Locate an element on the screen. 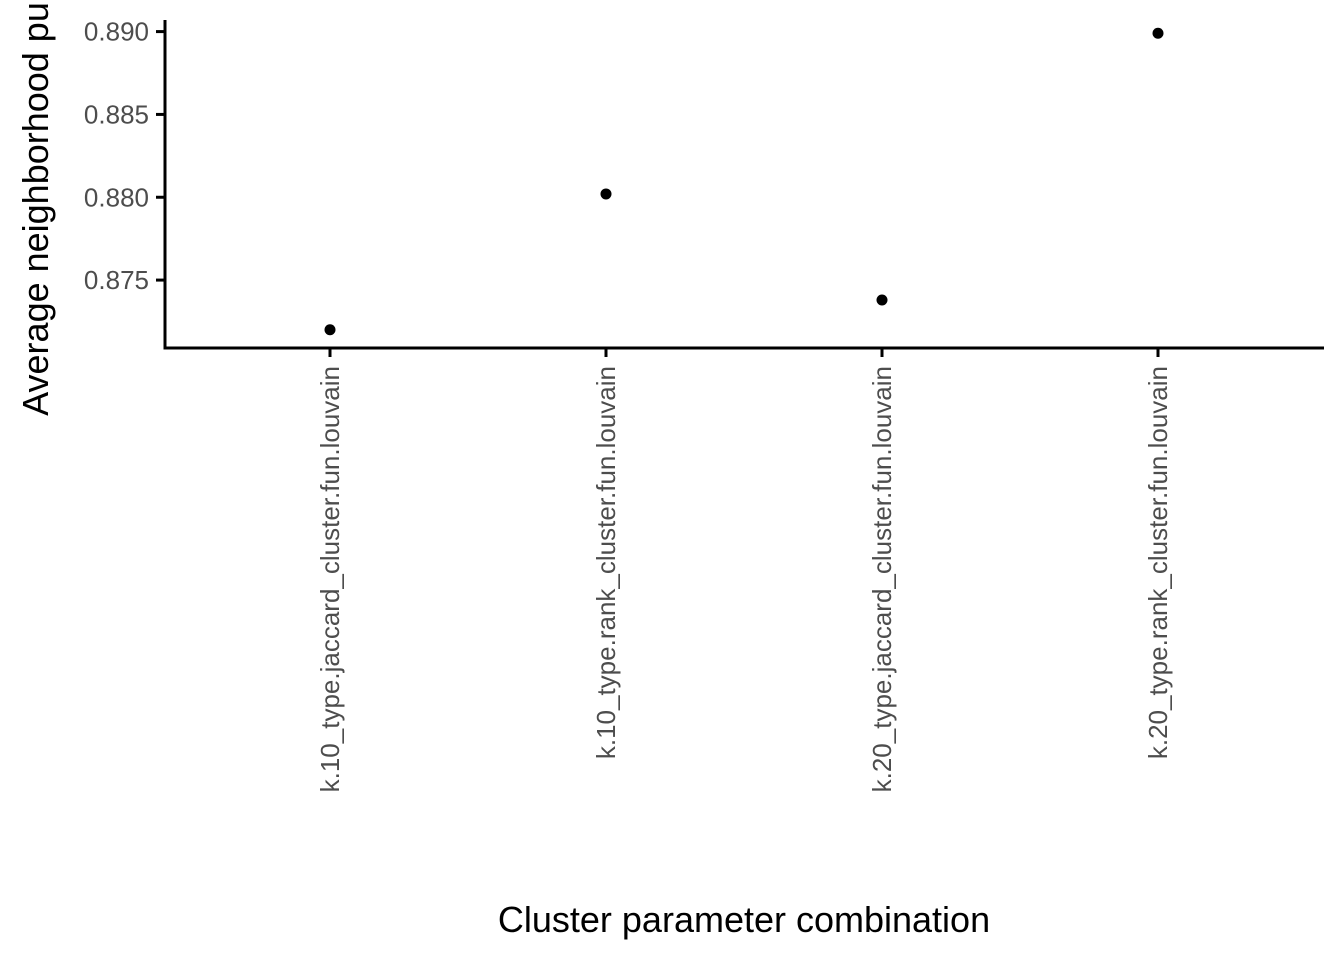  y-tick-label: 0.890 is located at coordinates (116, 32).